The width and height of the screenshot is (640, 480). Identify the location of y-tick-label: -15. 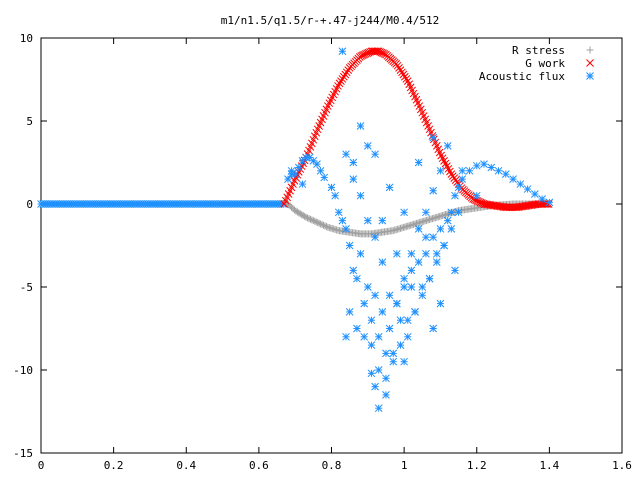
(23, 453).